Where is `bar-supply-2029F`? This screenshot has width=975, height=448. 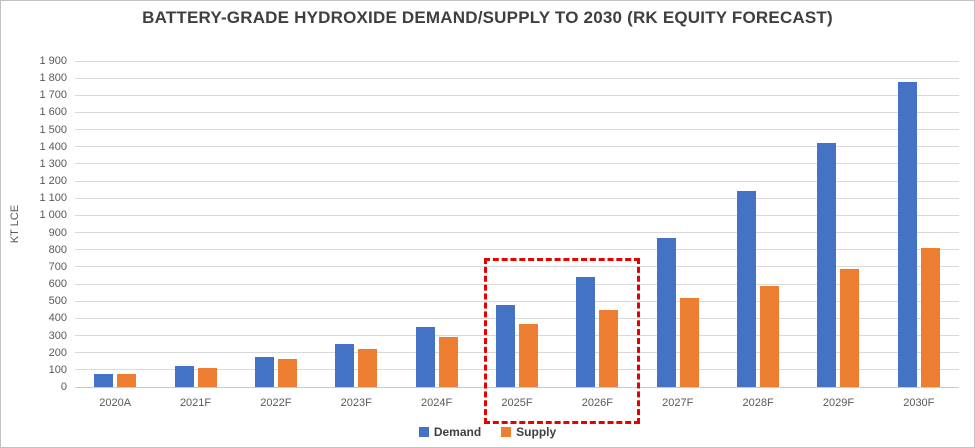 bar-supply-2029F is located at coordinates (850, 327).